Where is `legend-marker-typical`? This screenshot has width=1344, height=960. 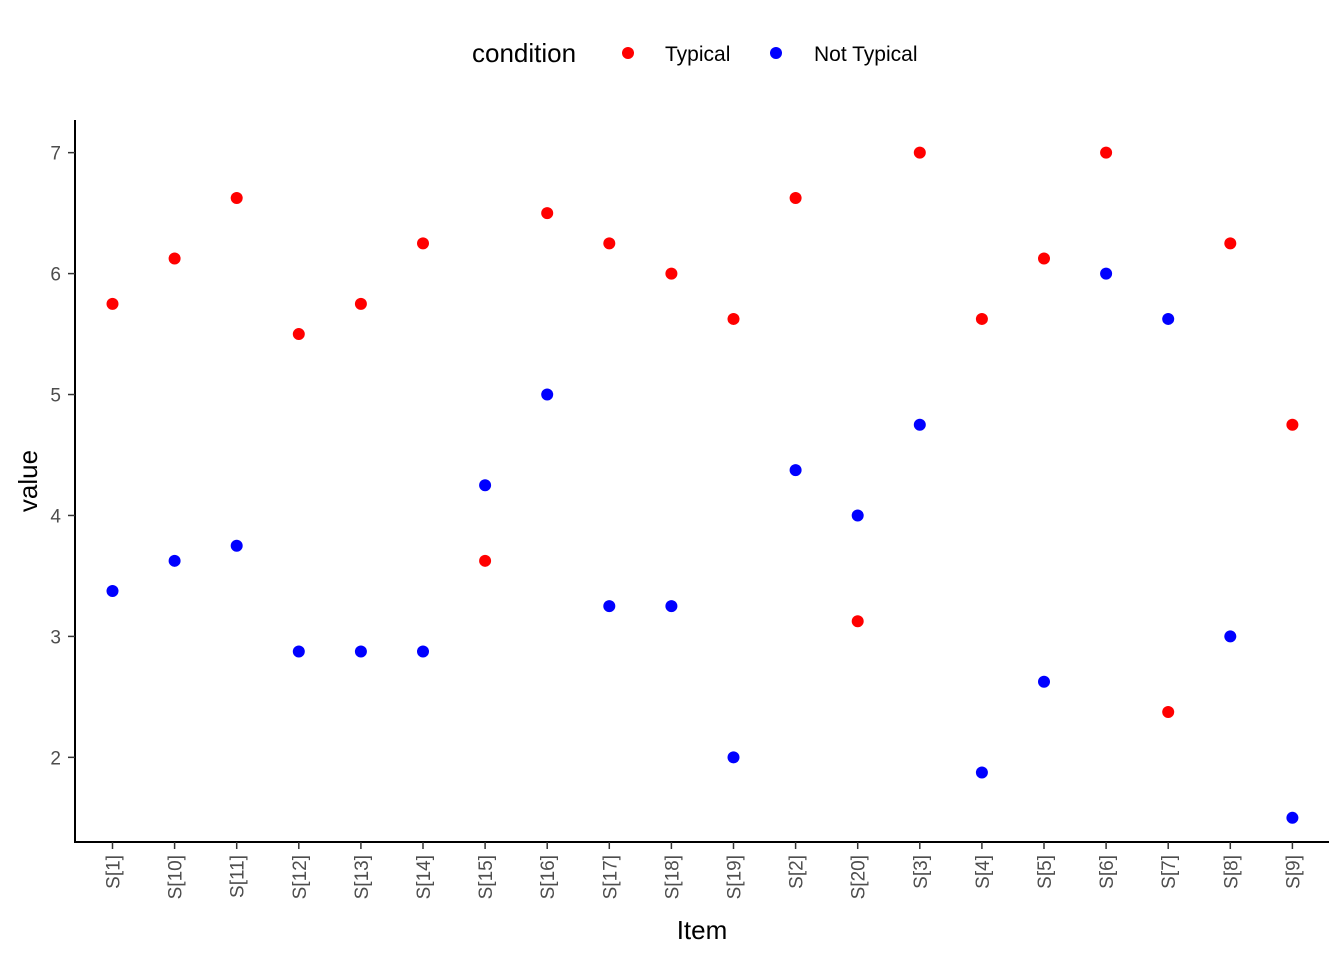
legend-marker-typical is located at coordinates (628, 53).